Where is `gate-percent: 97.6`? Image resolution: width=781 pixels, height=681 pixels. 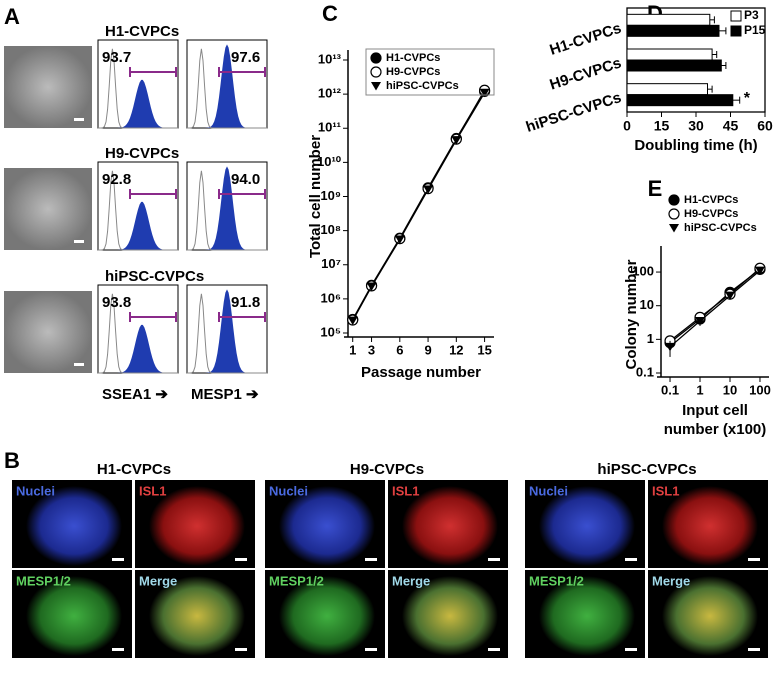 gate-percent: 97.6 is located at coordinates (245, 57).